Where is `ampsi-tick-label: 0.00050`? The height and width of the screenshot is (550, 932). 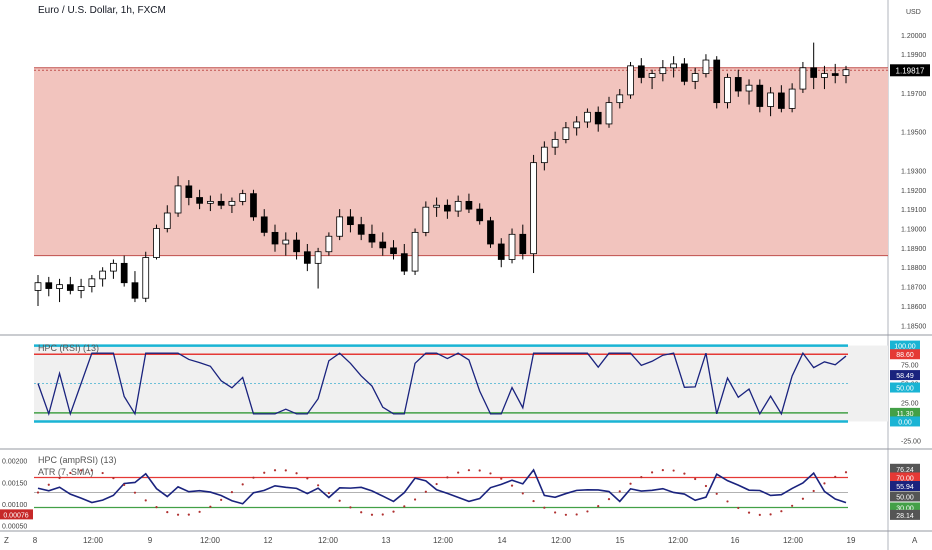 ampsi-tick-label: 0.00050 is located at coordinates (14, 527).